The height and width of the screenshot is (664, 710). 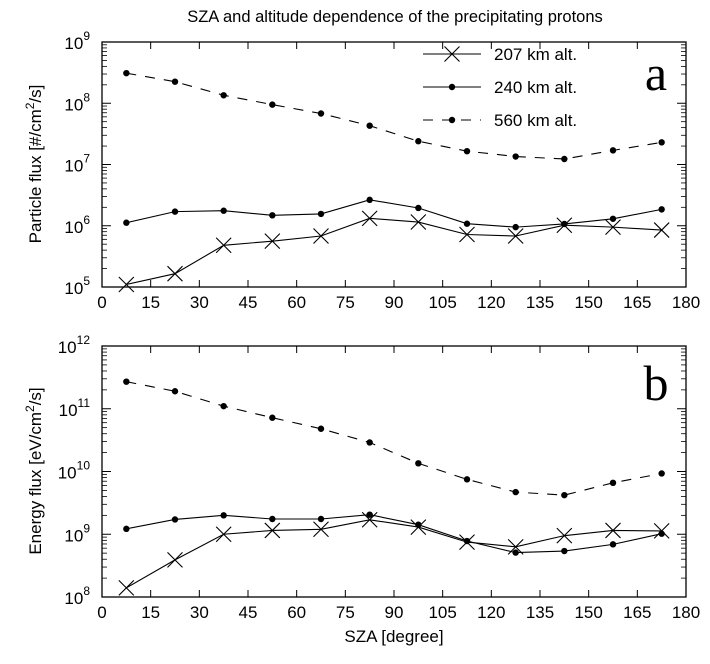 What do you see at coordinates (74, 345) in the screenshot?
I see `y-tick-label: 10¹²` at bounding box center [74, 345].